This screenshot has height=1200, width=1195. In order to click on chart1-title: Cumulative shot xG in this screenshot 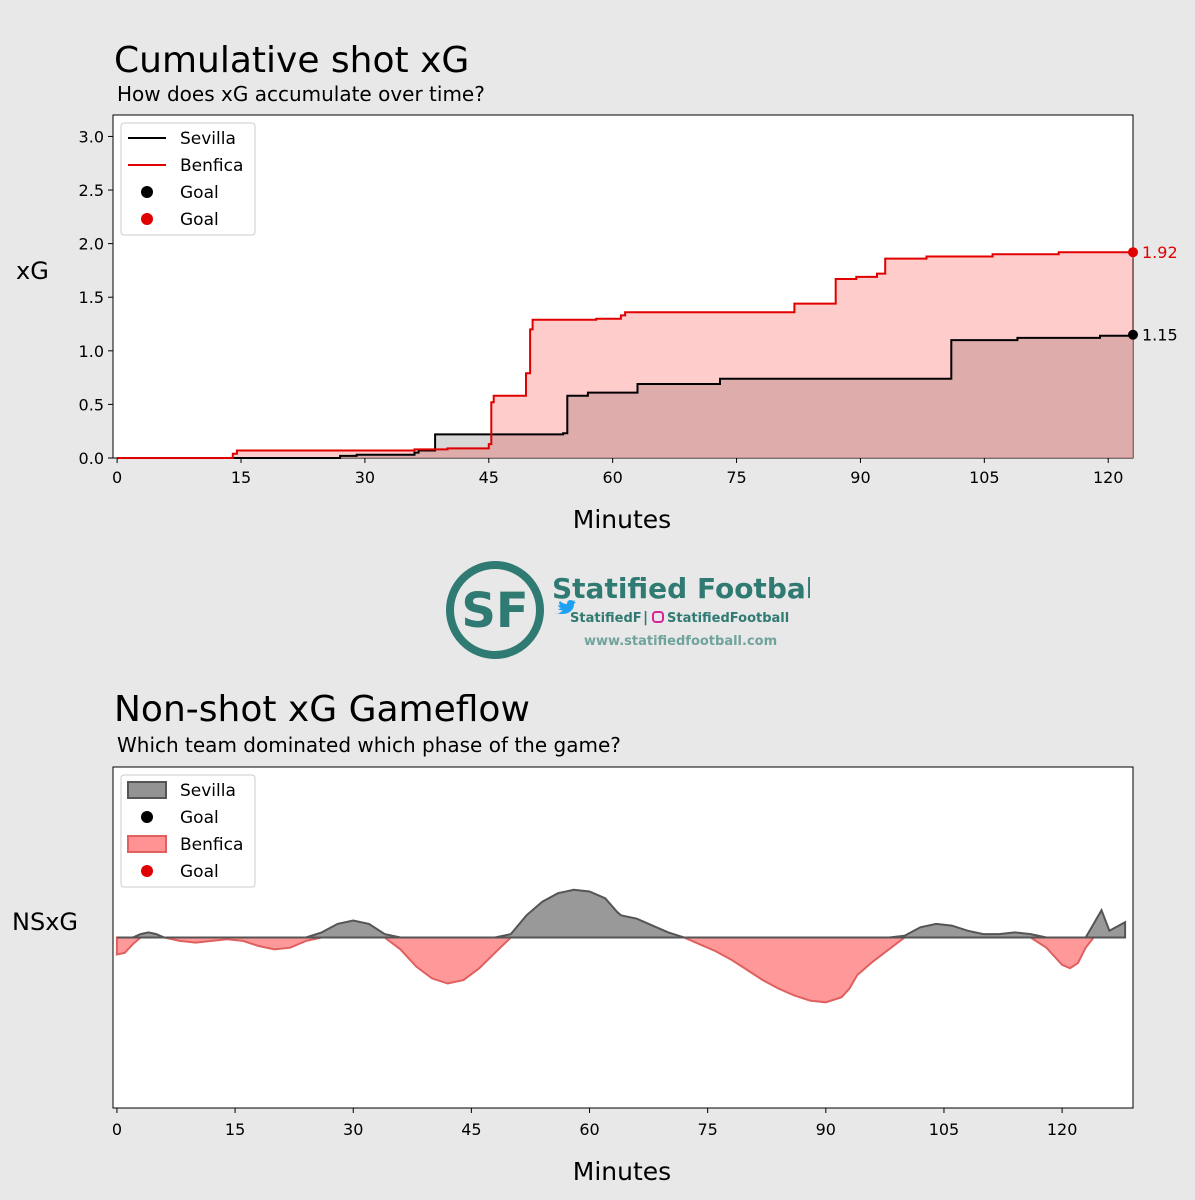, I will do `click(292, 60)`.